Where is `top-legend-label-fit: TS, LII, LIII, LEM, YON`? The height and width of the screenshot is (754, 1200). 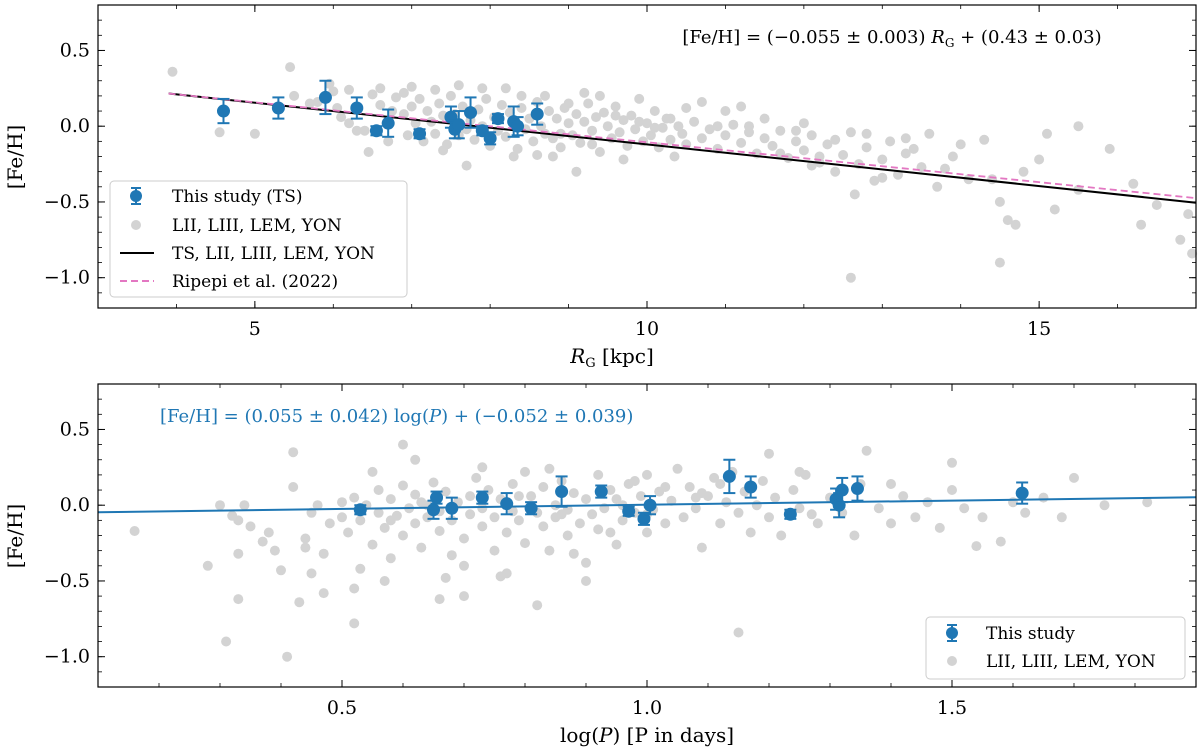 top-legend-label-fit: TS, LII, LIII, LEM, YON is located at coordinates (273, 254).